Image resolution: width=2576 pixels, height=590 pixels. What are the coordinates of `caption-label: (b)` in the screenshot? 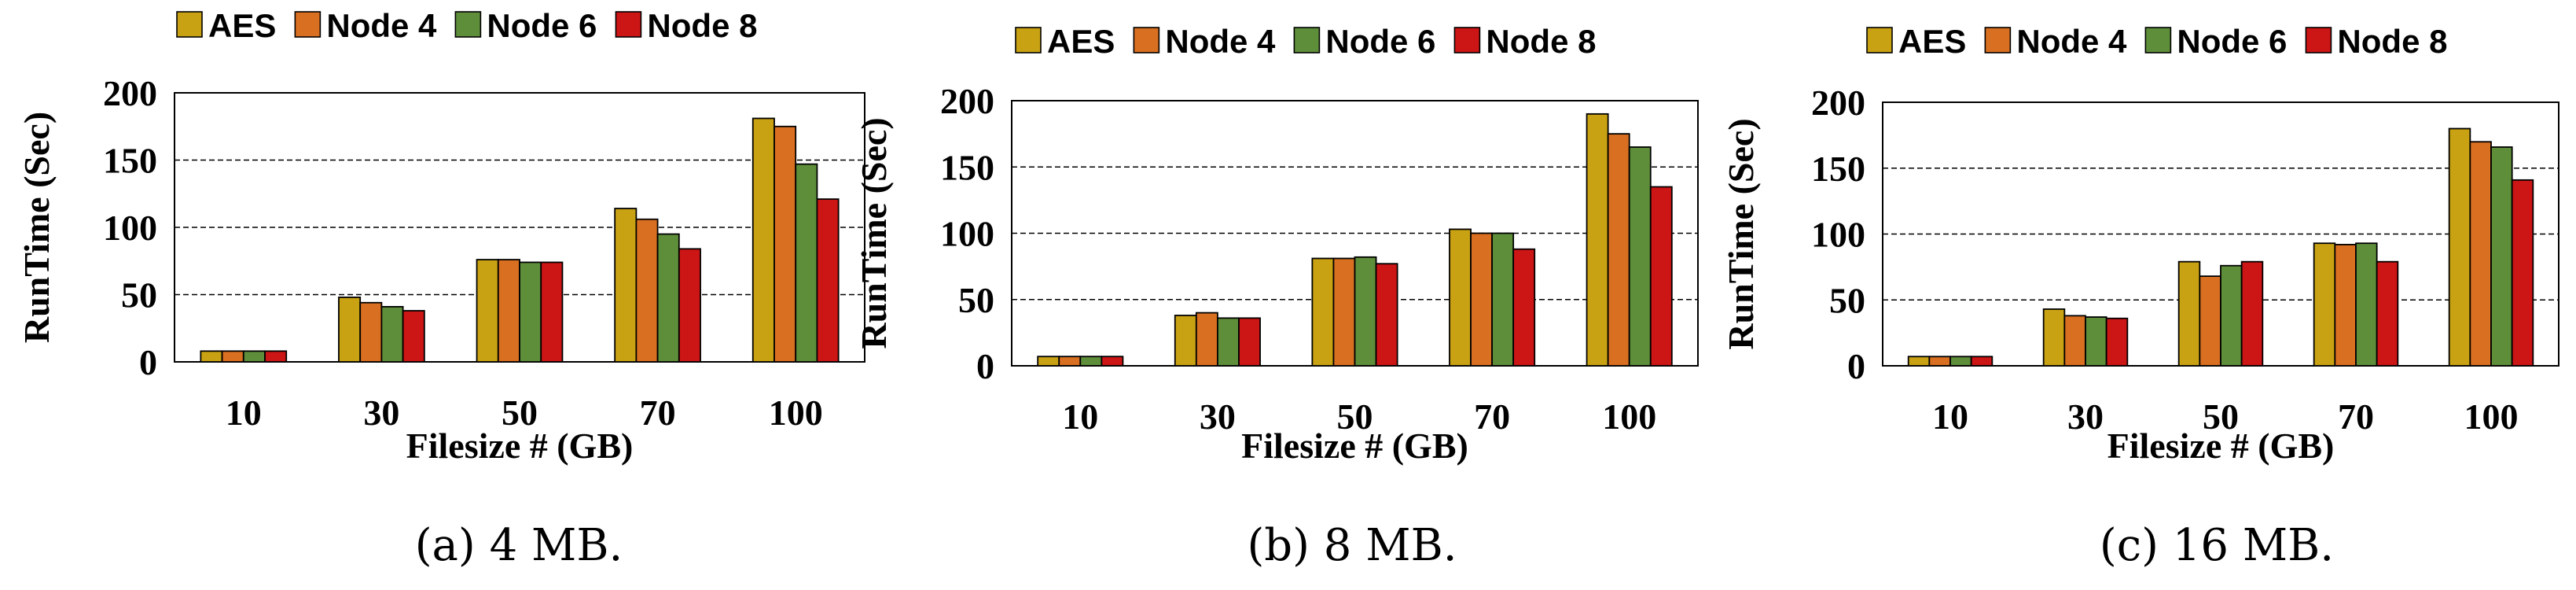 It's located at (1278, 545).